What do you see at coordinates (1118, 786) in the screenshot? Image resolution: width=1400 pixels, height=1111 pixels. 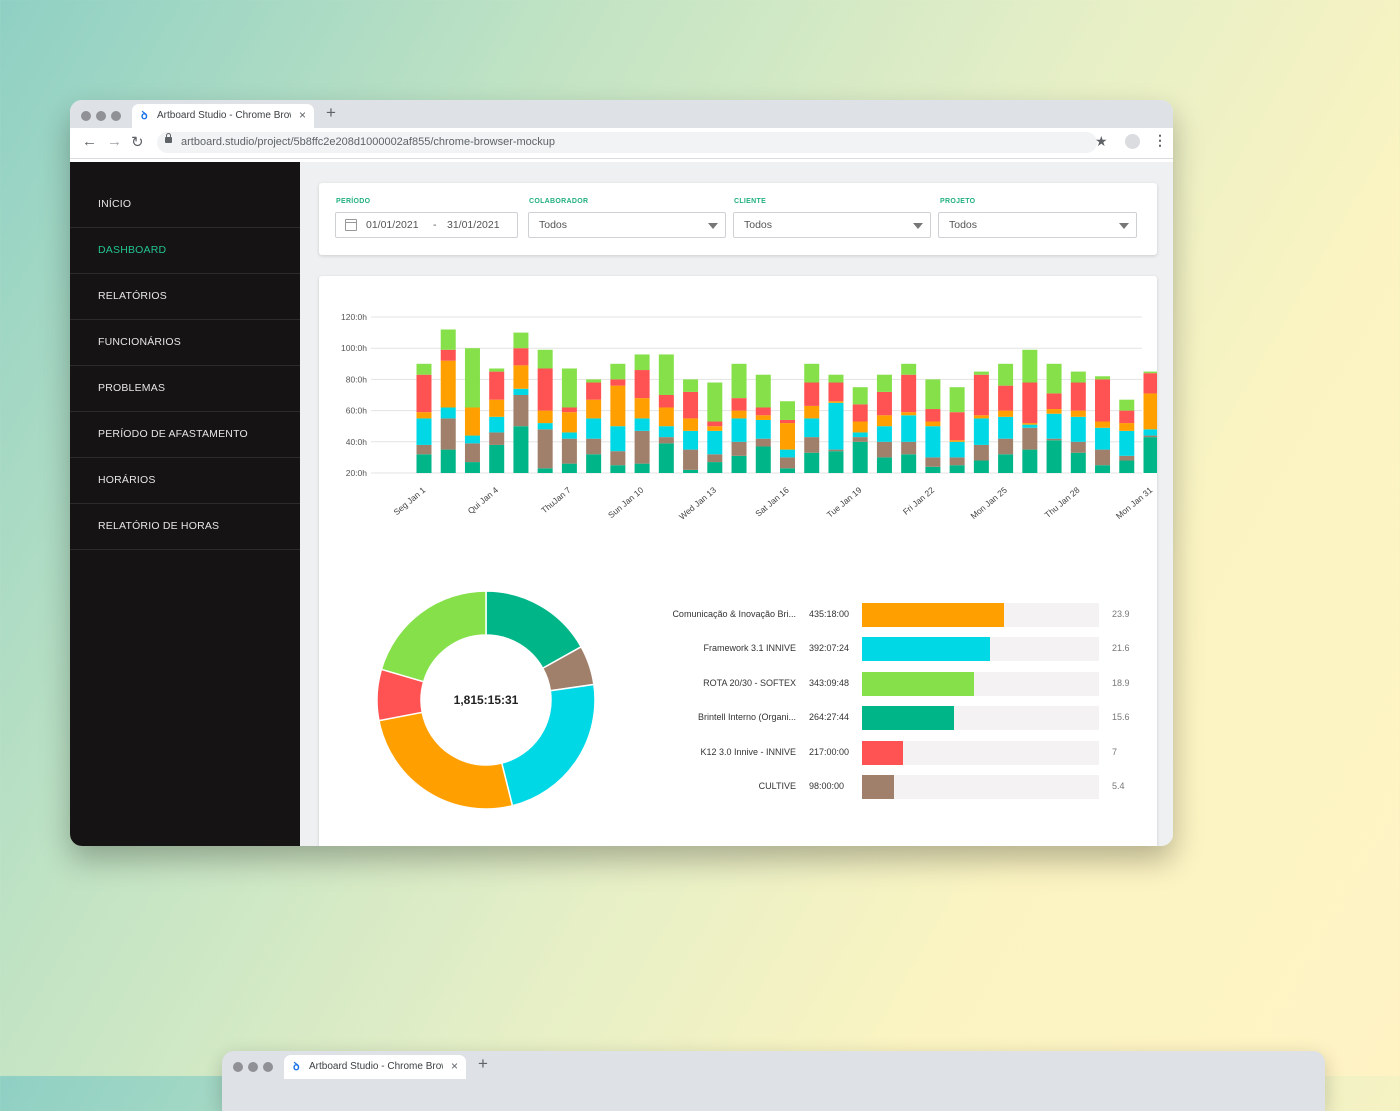 I see `project-percent: 5.4` at bounding box center [1118, 786].